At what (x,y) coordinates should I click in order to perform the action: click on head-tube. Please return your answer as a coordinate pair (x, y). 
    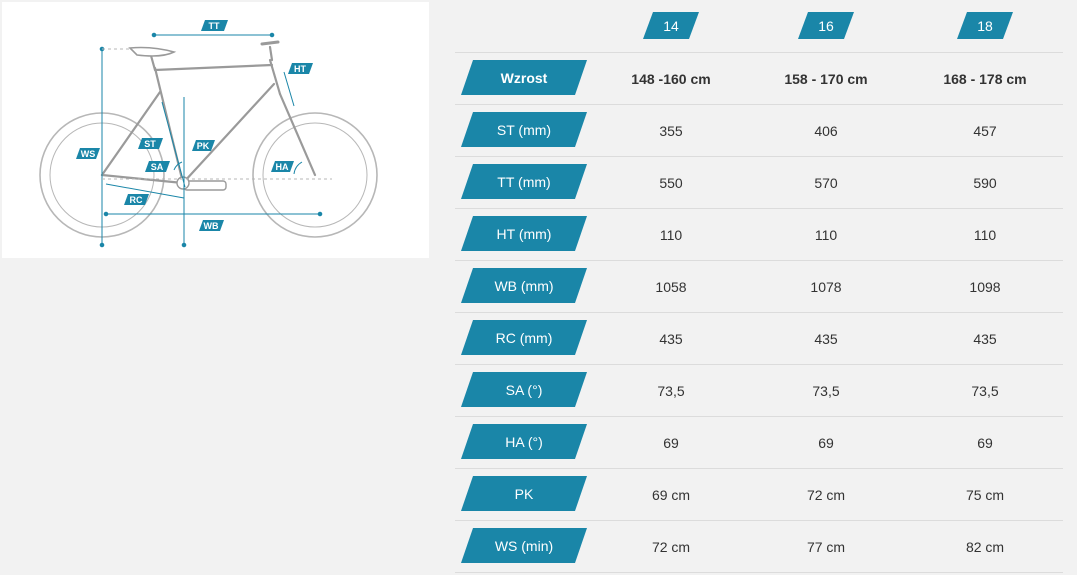
    Looking at the image, I should click on (275, 77).